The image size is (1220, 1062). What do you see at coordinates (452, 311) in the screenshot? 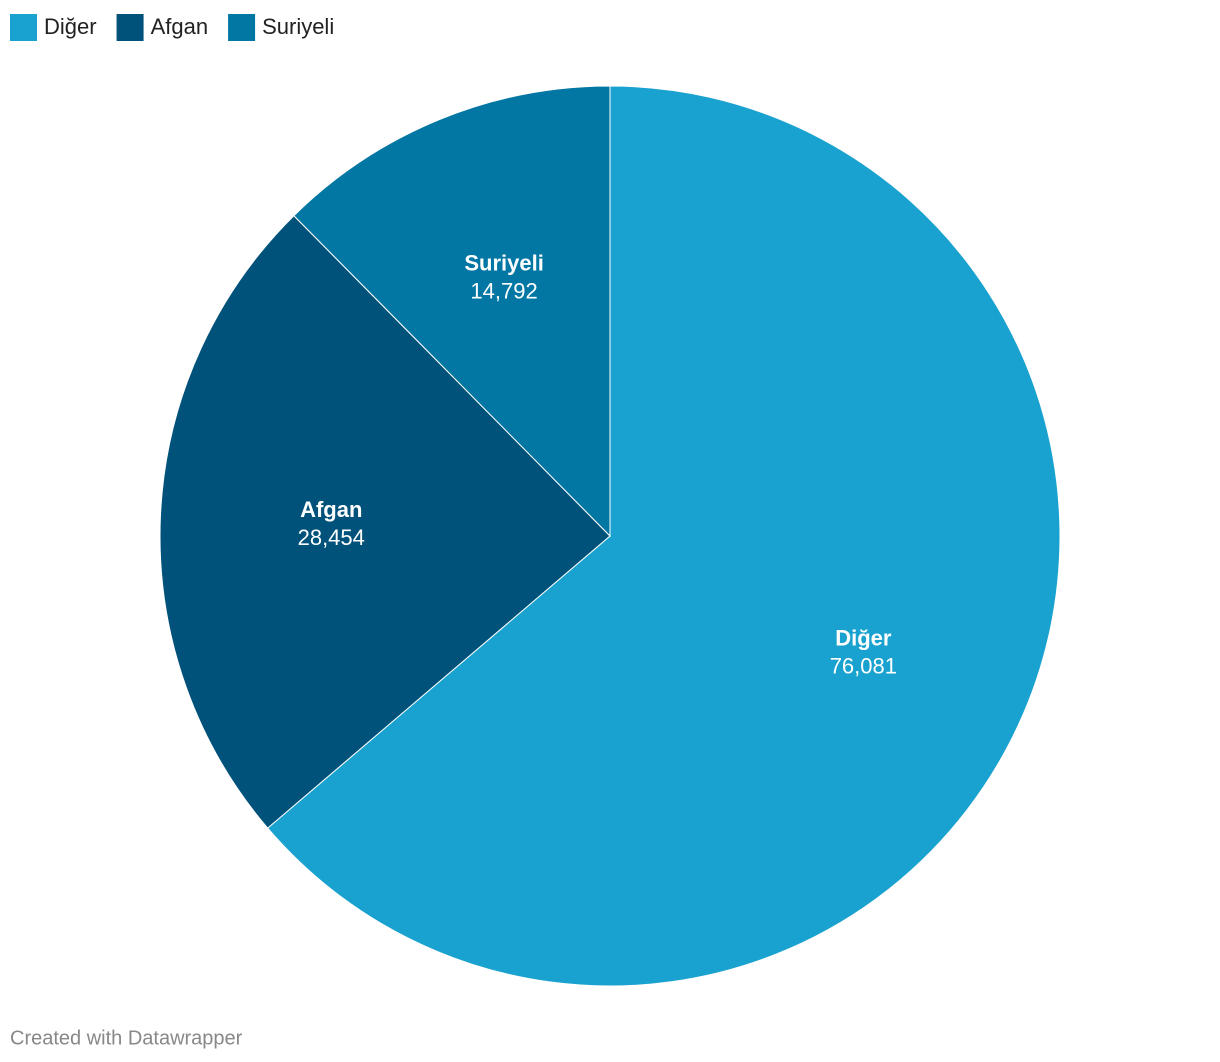
I see `pie-slice` at bounding box center [452, 311].